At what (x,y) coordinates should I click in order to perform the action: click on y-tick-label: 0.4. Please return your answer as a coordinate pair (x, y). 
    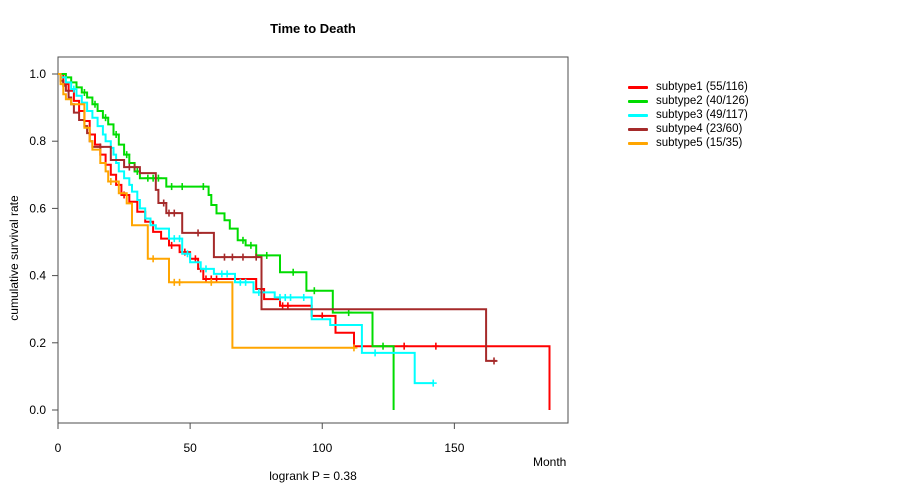
    Looking at the image, I should click on (37, 276).